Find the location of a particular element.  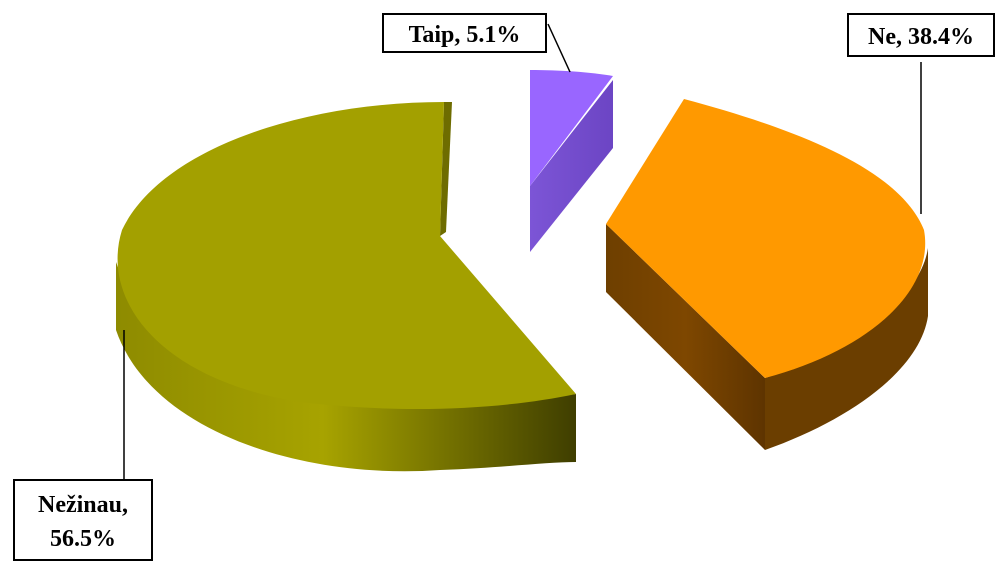

label-ne-box is located at coordinates (921, 35).